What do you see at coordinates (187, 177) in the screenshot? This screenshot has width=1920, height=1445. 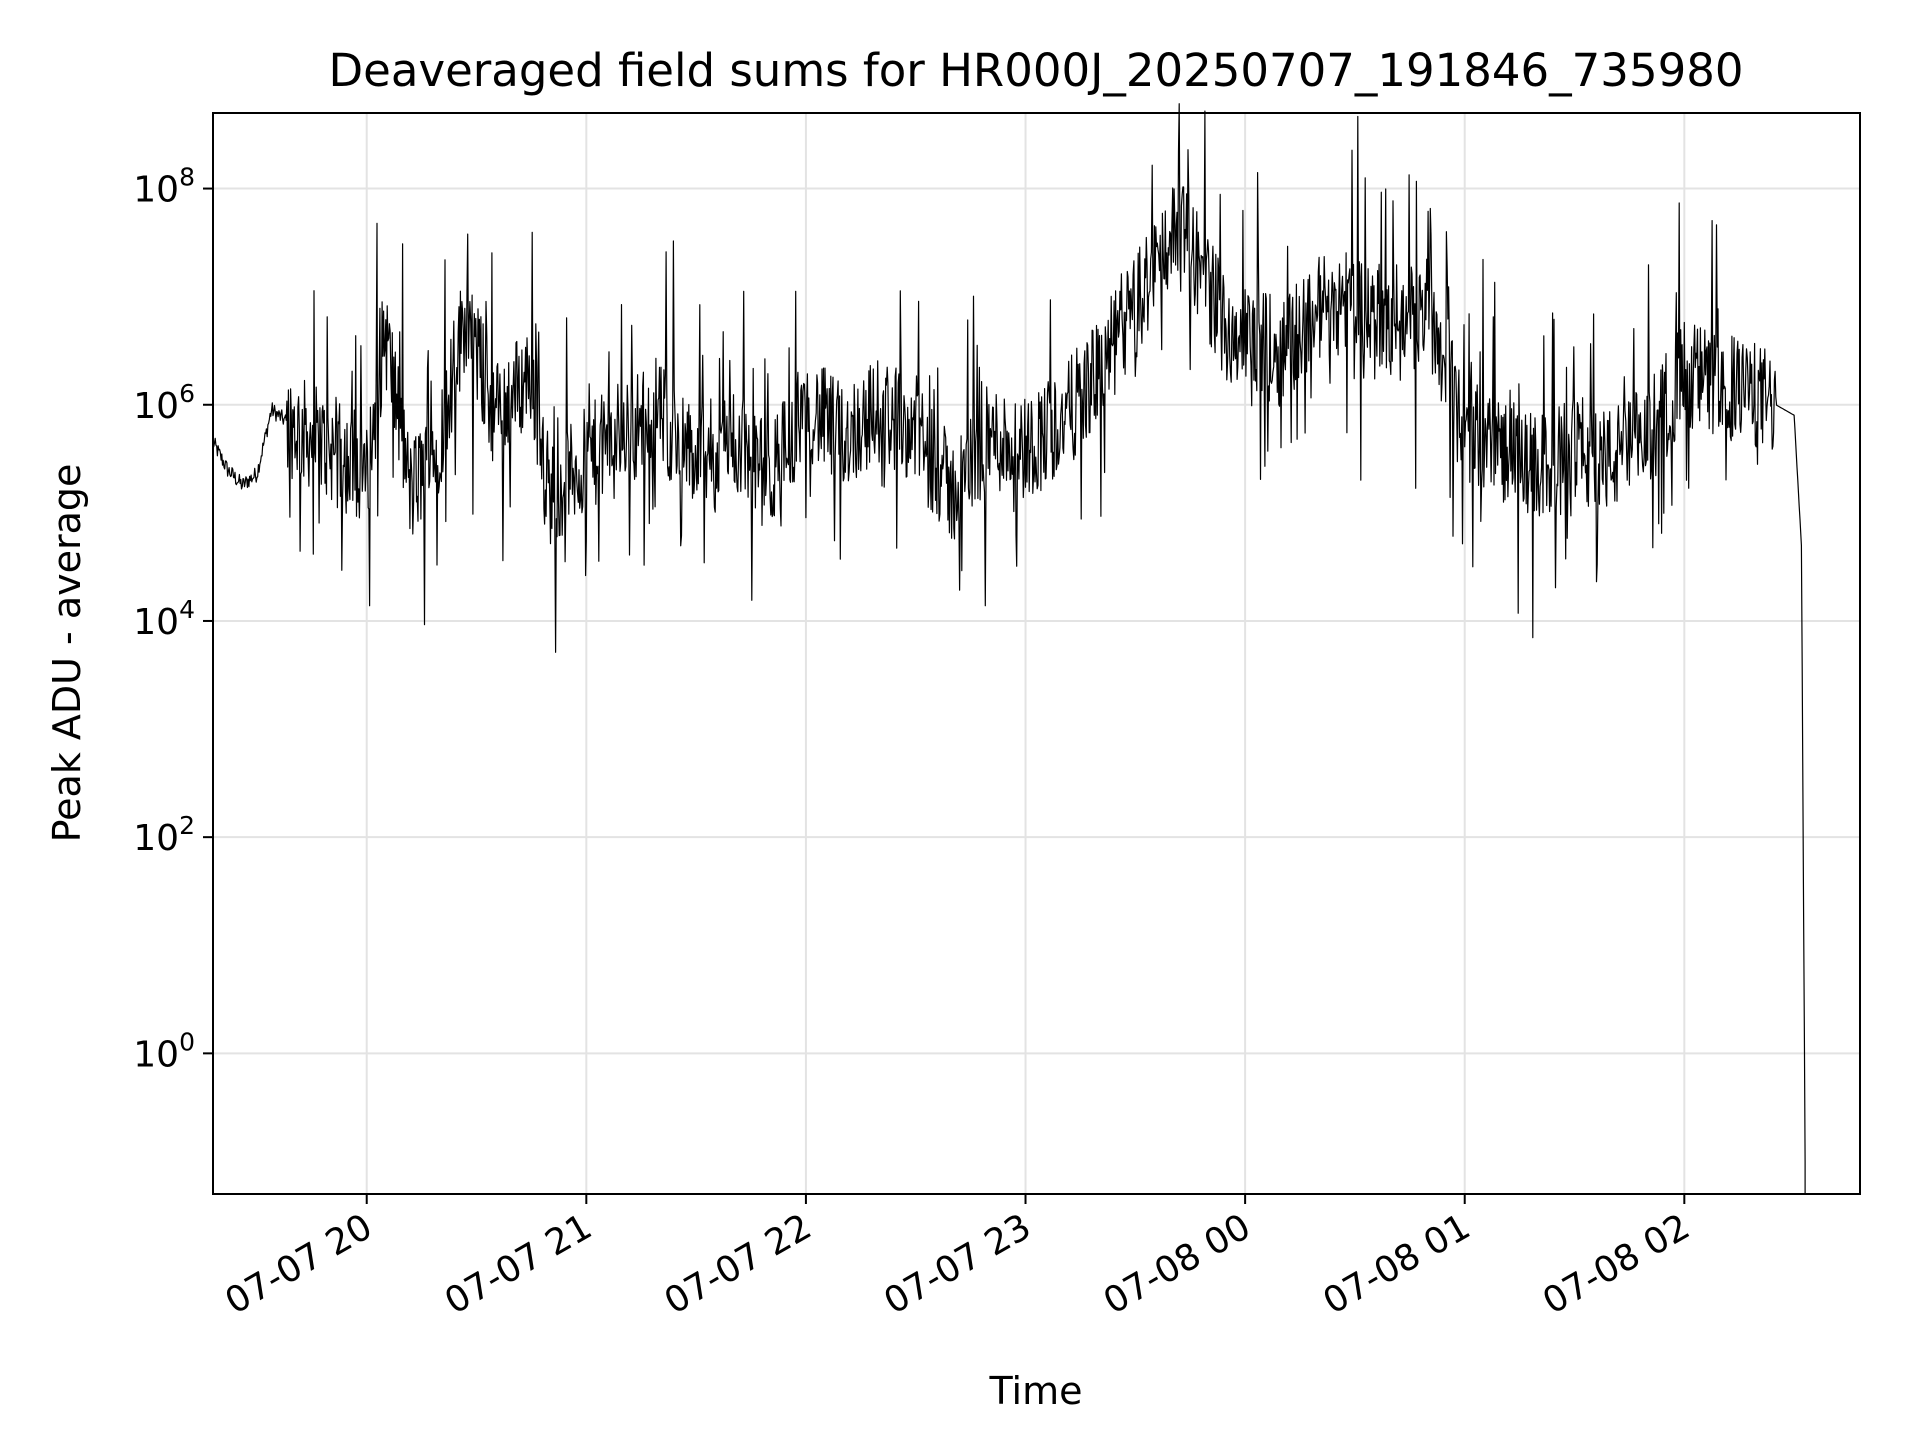 I see `y-tick-exponent: 8` at bounding box center [187, 177].